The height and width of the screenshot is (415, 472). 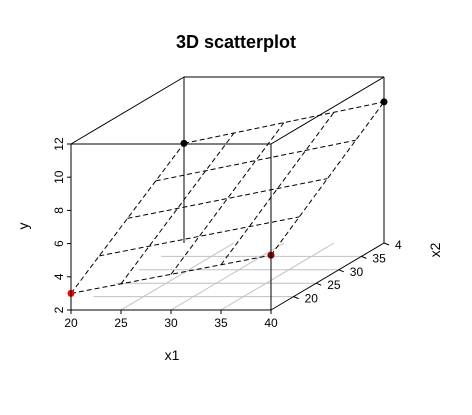 I want to click on x1-axis: 20 25 30 35 40, so click(x=171, y=320).